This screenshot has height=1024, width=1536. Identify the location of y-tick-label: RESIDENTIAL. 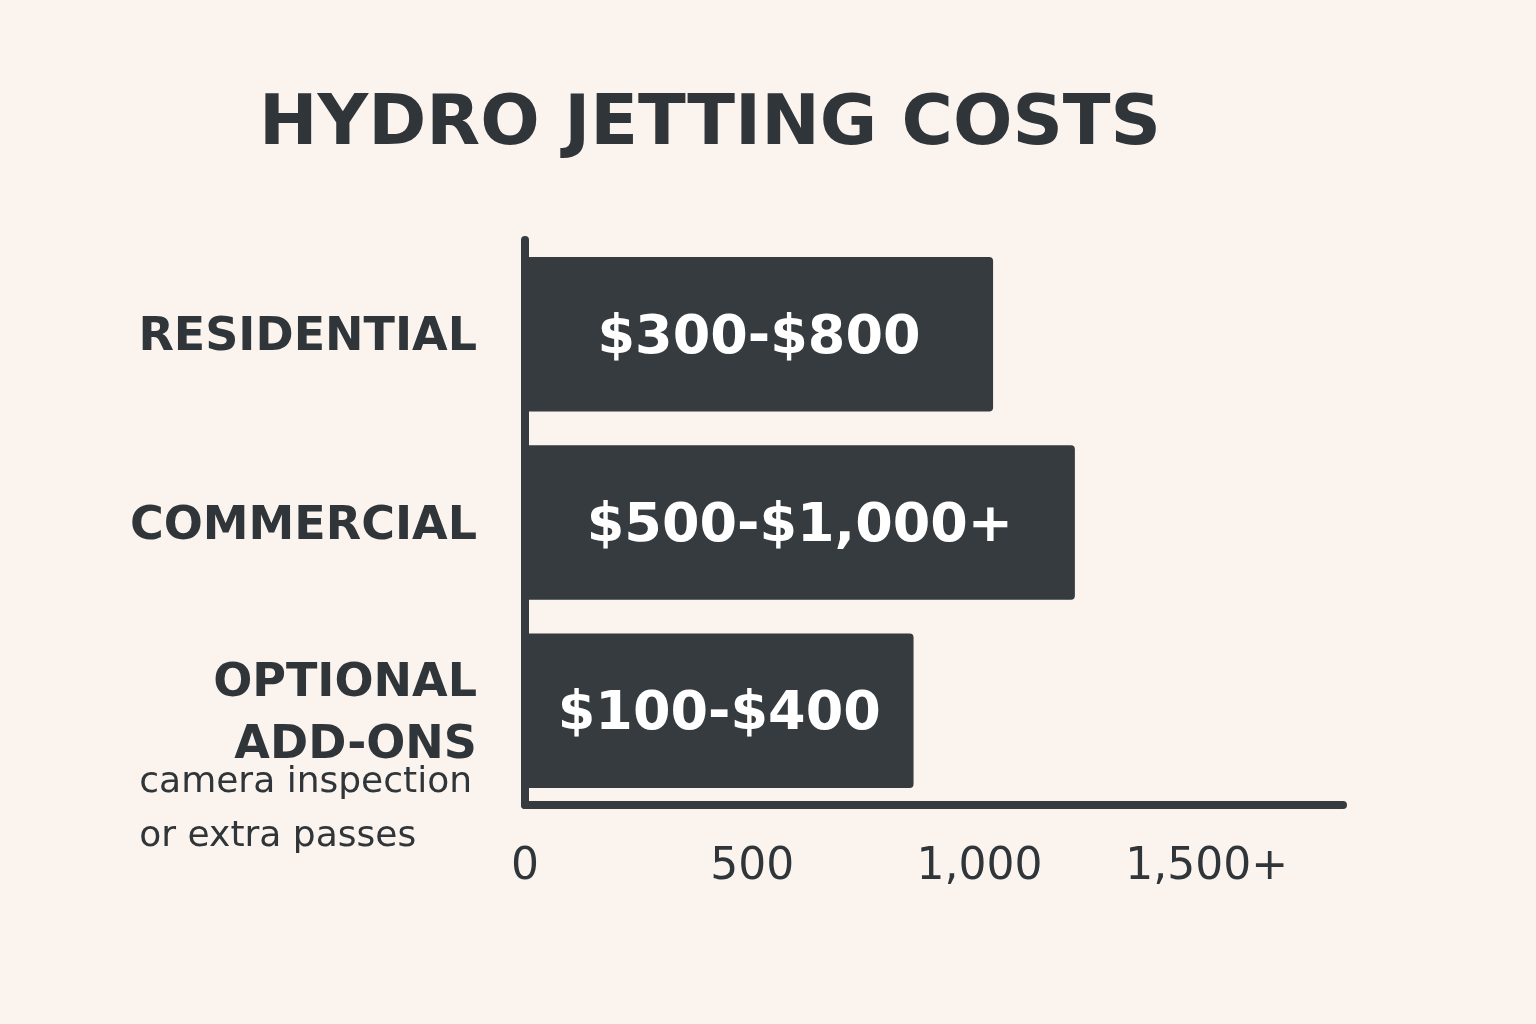
(307, 334).